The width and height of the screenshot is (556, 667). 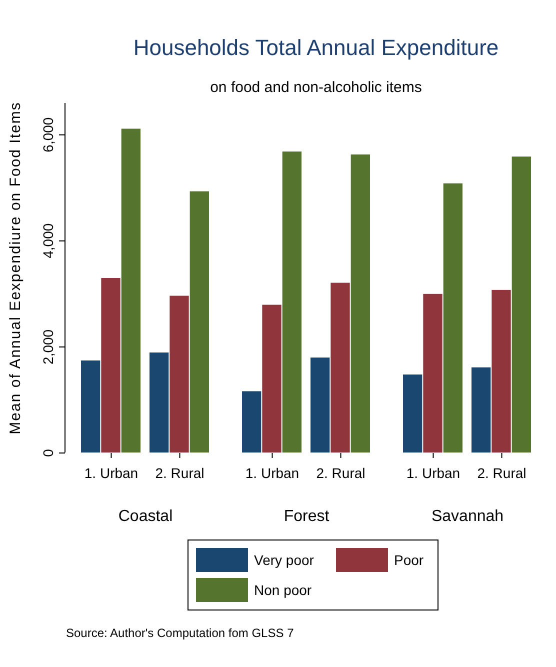 What do you see at coordinates (48, 240) in the screenshot?
I see `y-tick-label: 4,000` at bounding box center [48, 240].